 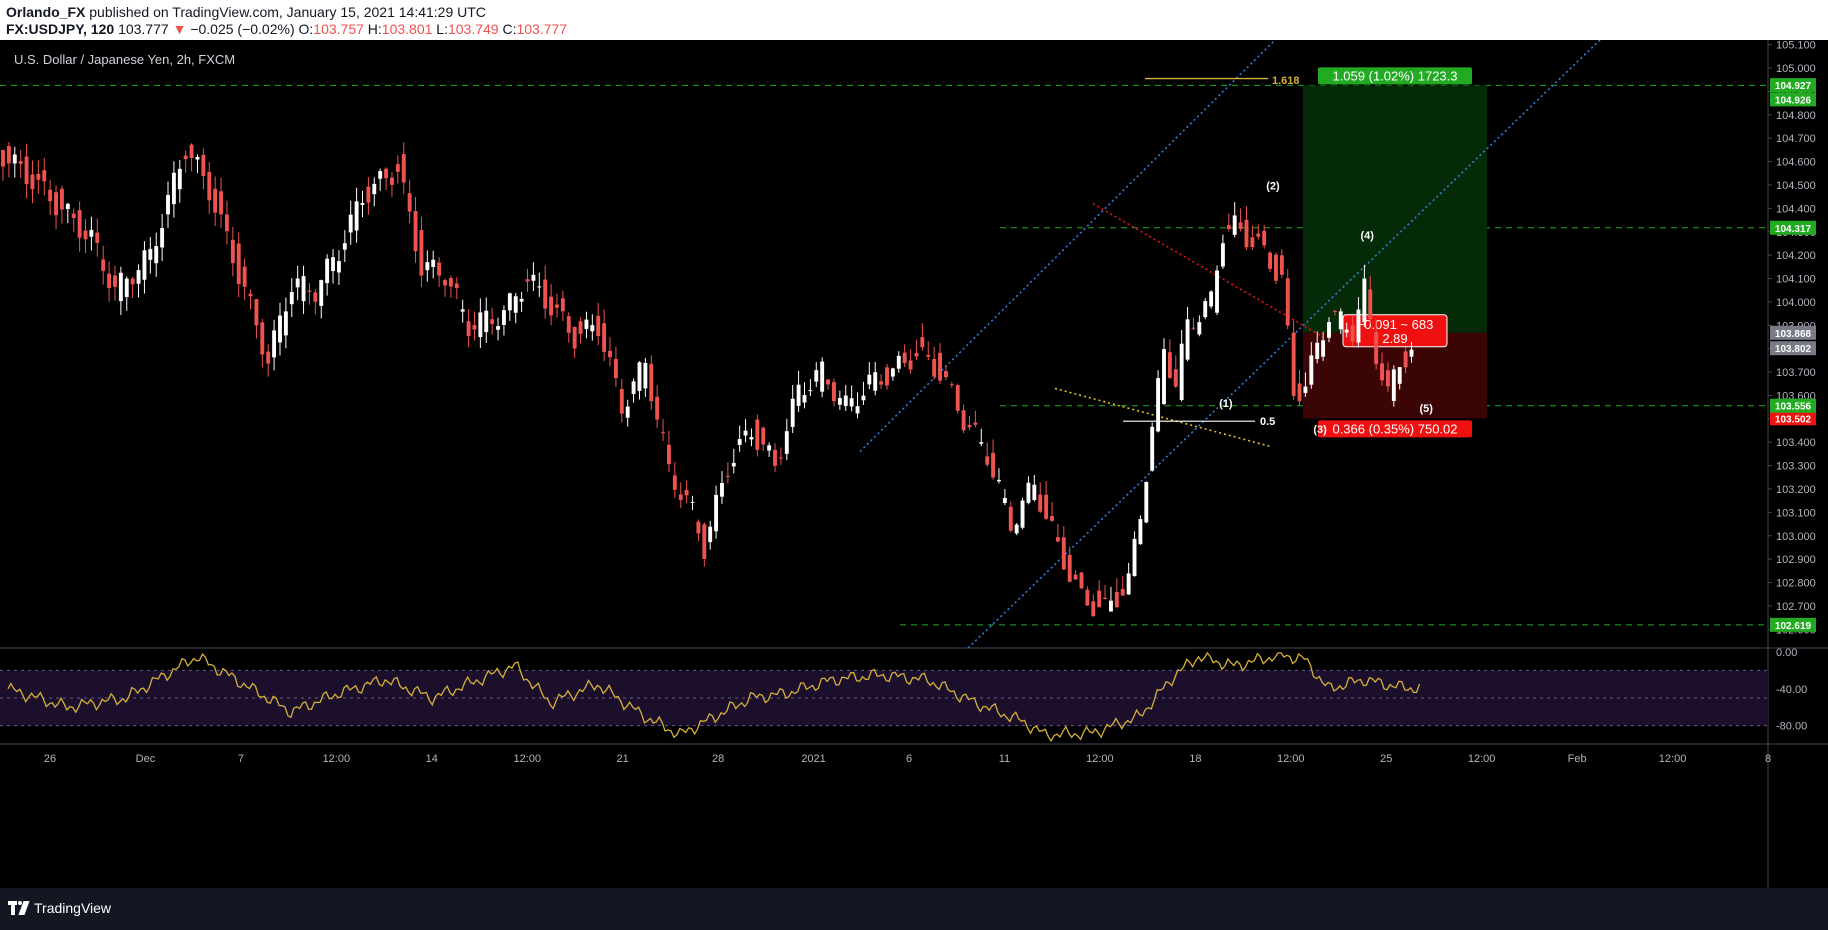 What do you see at coordinates (306, 29) in the screenshot?
I see `open-label: O:` at bounding box center [306, 29].